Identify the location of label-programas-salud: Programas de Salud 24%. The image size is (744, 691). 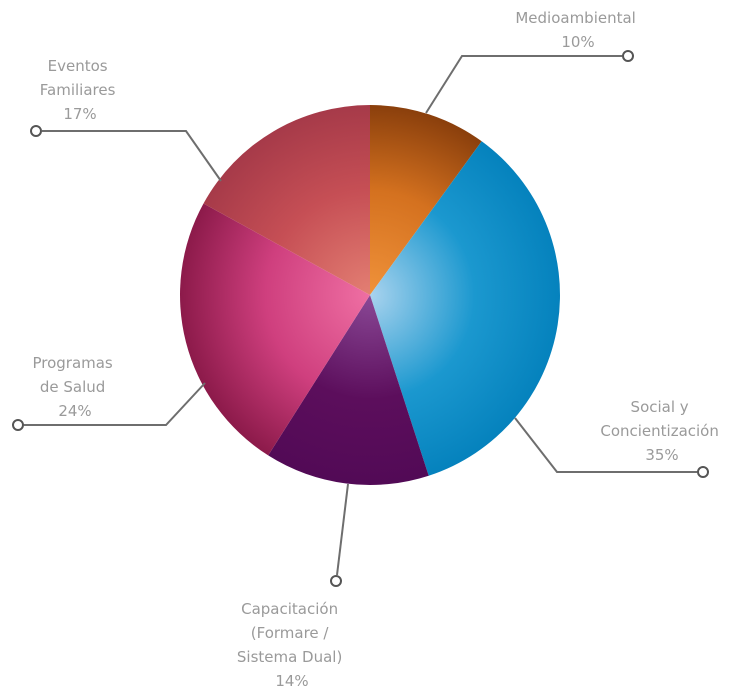
(74, 387).